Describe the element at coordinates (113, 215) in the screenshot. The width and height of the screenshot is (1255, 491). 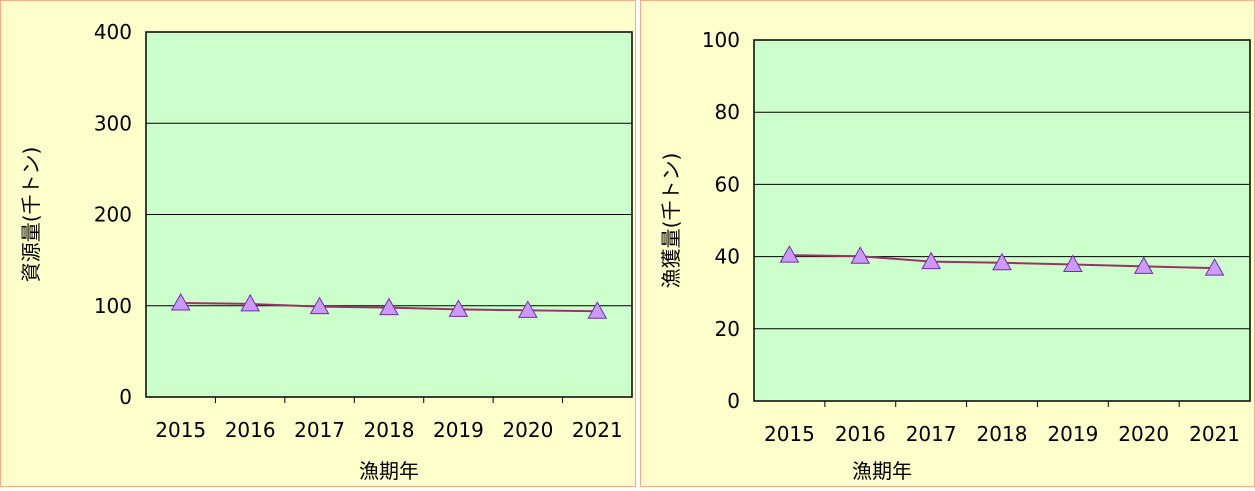
I see `y-tick-label: 200` at that location.